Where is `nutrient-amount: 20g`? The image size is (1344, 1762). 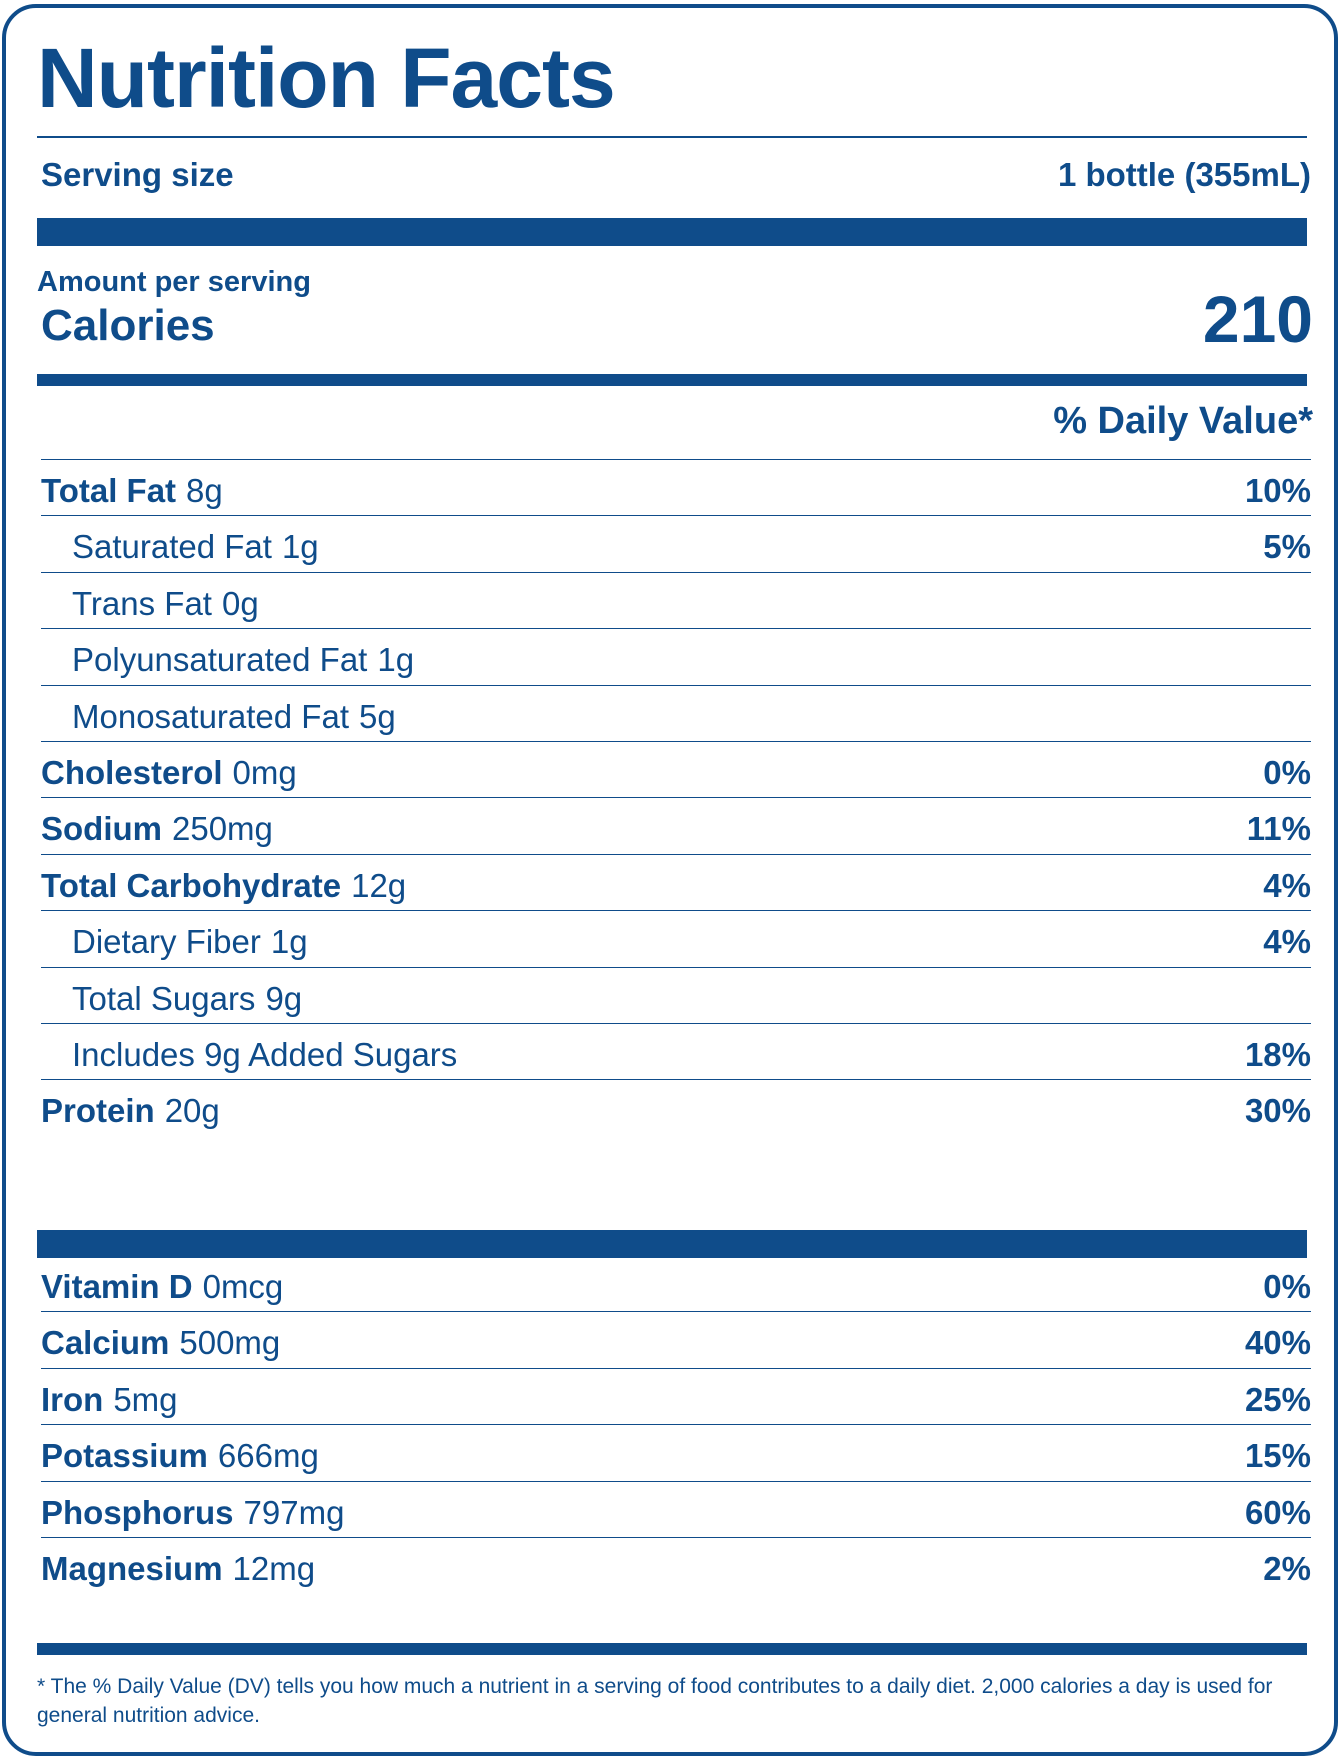 nutrient-amount: 20g is located at coordinates (192, 1110).